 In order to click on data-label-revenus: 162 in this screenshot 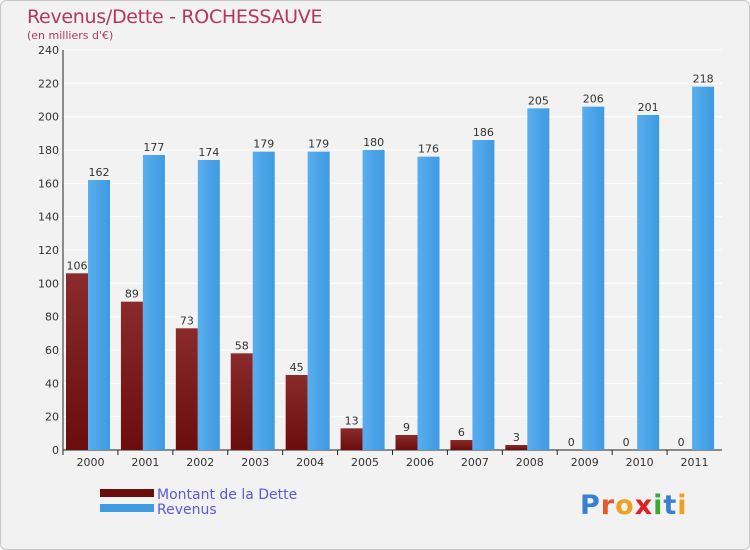, I will do `click(99, 172)`.